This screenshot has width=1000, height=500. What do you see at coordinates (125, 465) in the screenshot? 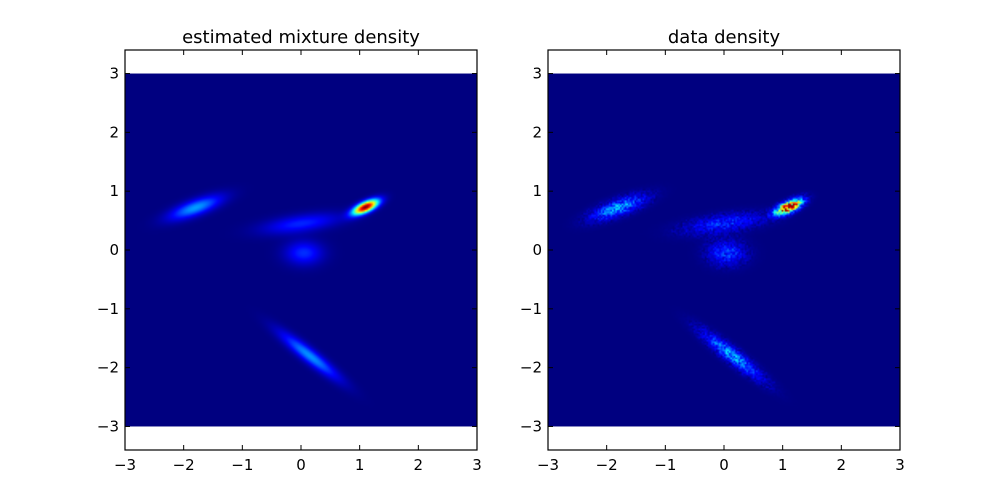
I see `left-x-tick-label: −3` at bounding box center [125, 465].